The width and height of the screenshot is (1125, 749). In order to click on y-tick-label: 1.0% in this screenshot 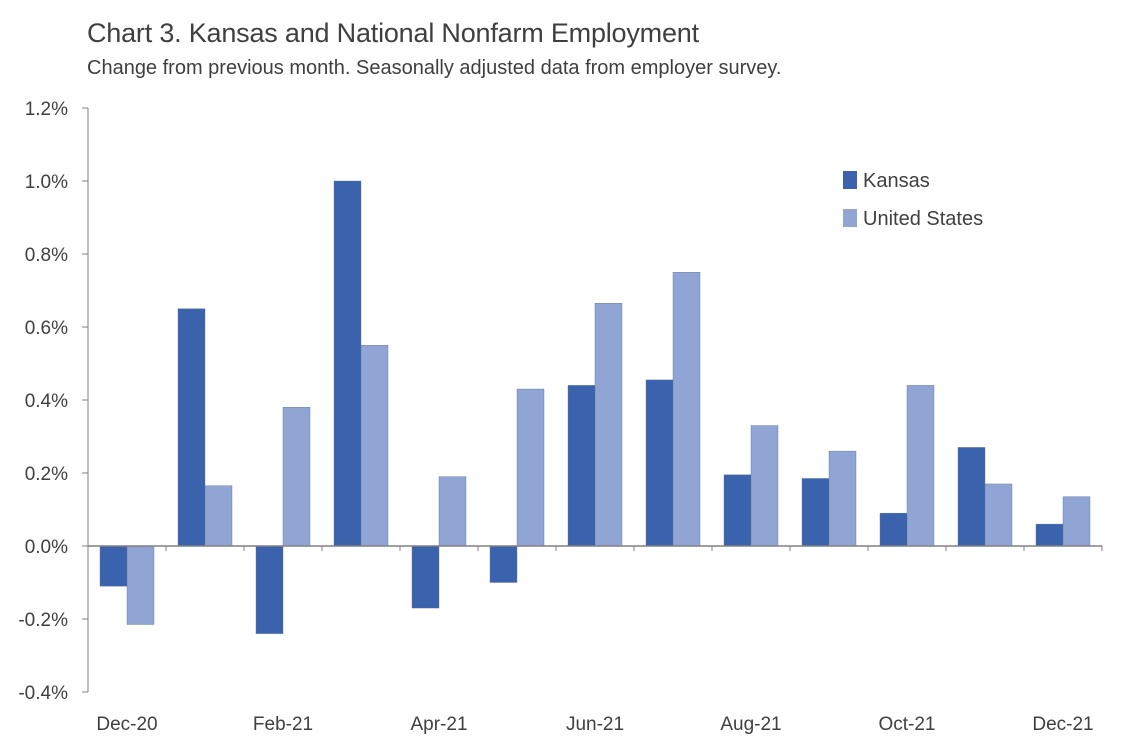, I will do `click(46, 182)`.